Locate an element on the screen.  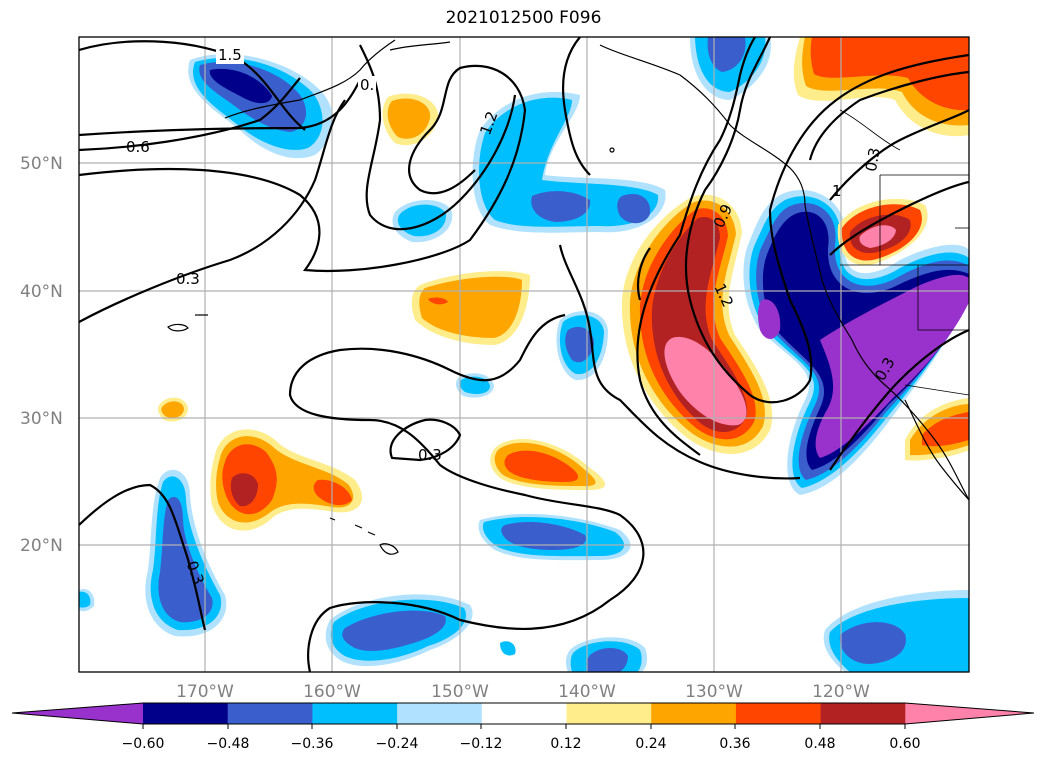
map-title: 2021012500 F096 is located at coordinates (523, 18).